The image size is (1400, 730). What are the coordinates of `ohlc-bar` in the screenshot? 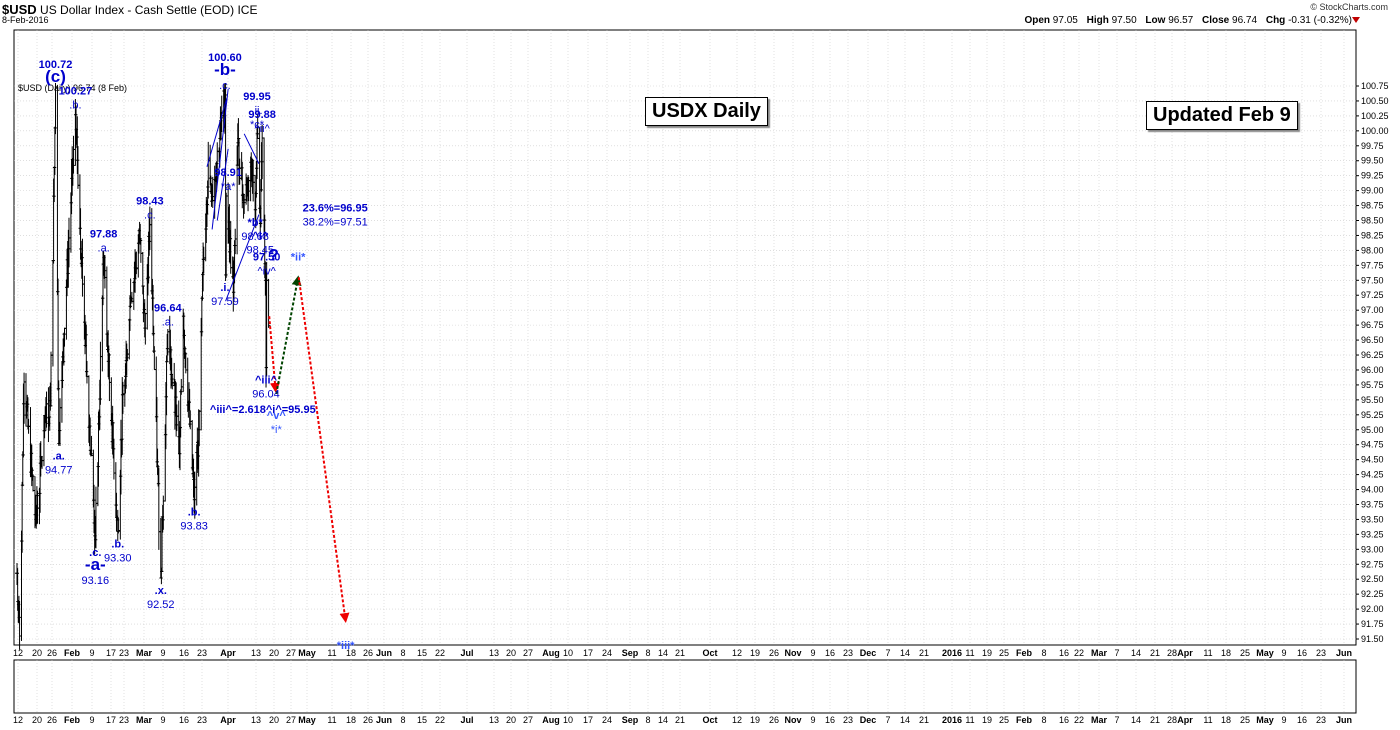 It's located at (268, 303).